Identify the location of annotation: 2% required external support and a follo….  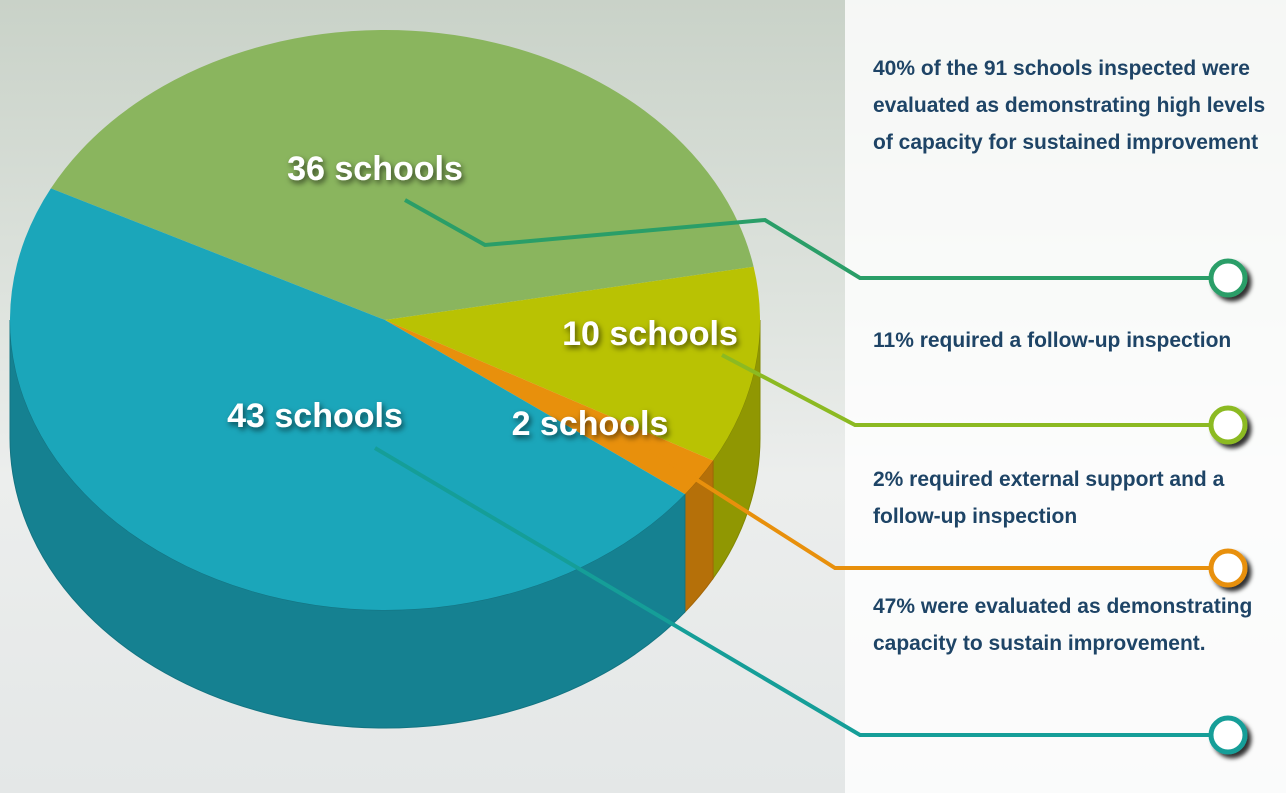
(1049, 498).